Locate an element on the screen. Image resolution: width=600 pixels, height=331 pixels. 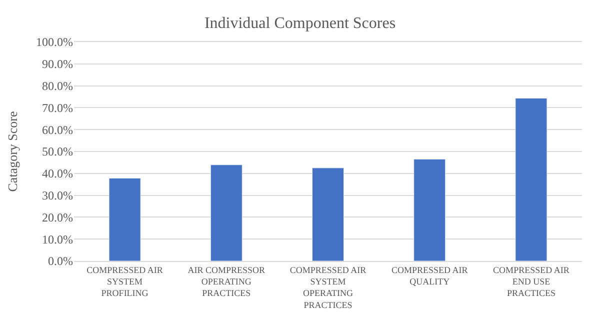
y-tick-label: 30.0% is located at coordinates (57, 195).